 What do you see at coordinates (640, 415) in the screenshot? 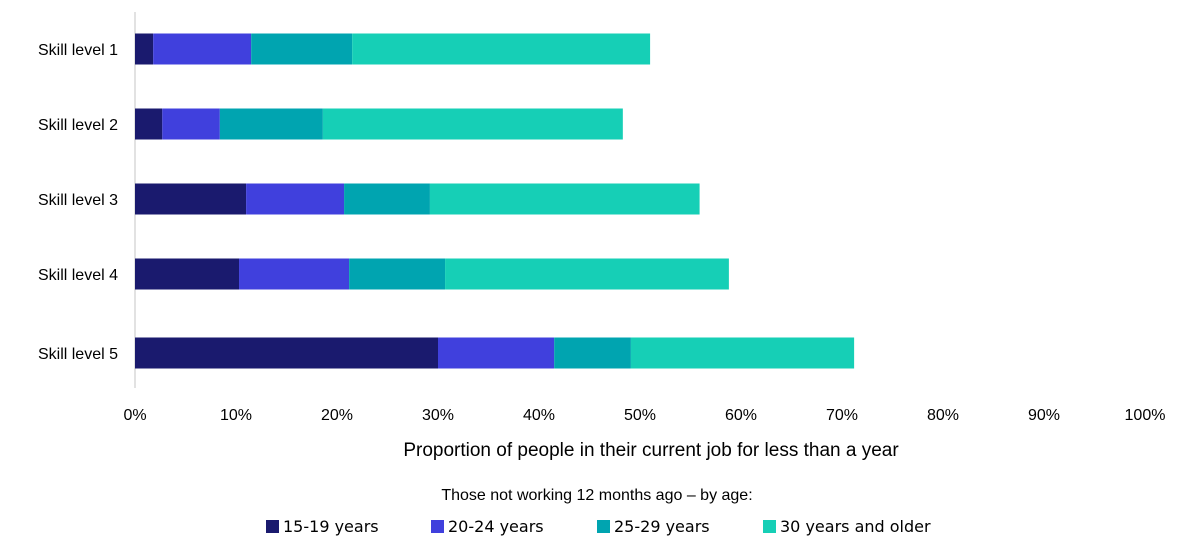
I see `x-tick-label: 50%` at bounding box center [640, 415].